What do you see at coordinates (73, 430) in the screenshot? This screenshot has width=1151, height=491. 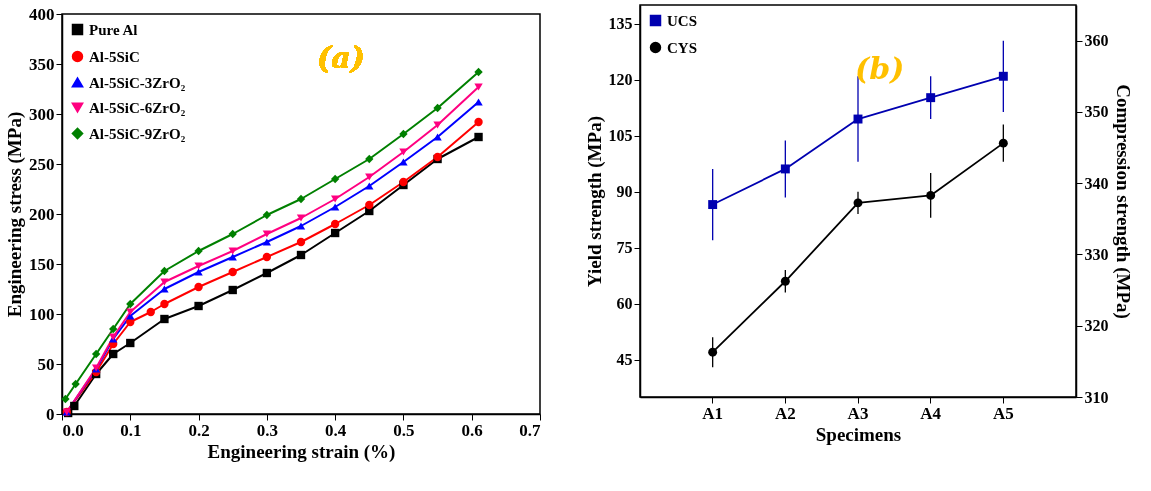 I see `x-tick-label: 0.0` at bounding box center [73, 430].